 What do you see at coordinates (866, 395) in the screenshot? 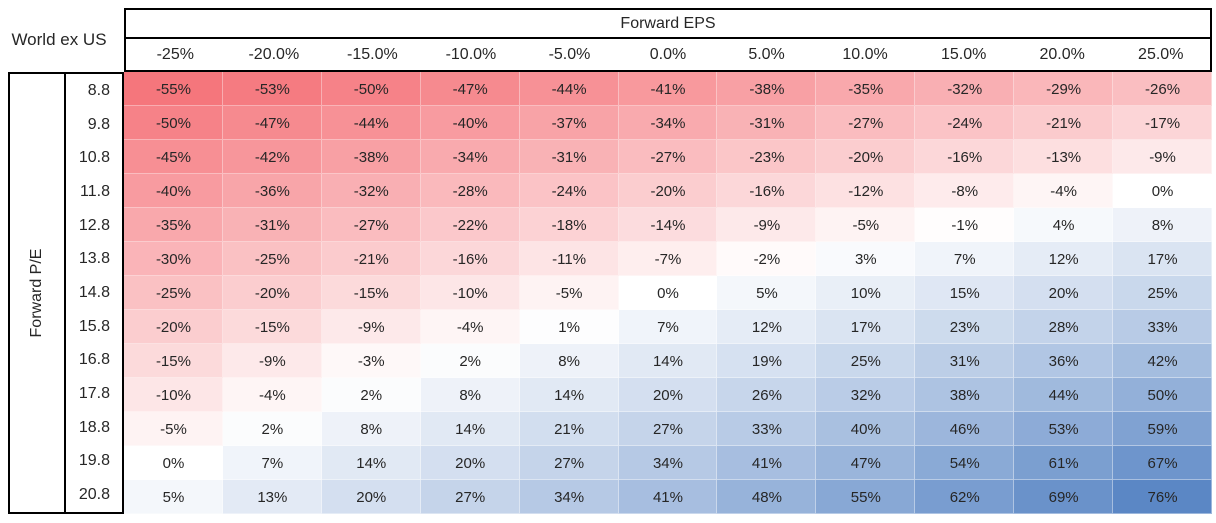
I see `heatmap-cell: 32%` at bounding box center [866, 395].